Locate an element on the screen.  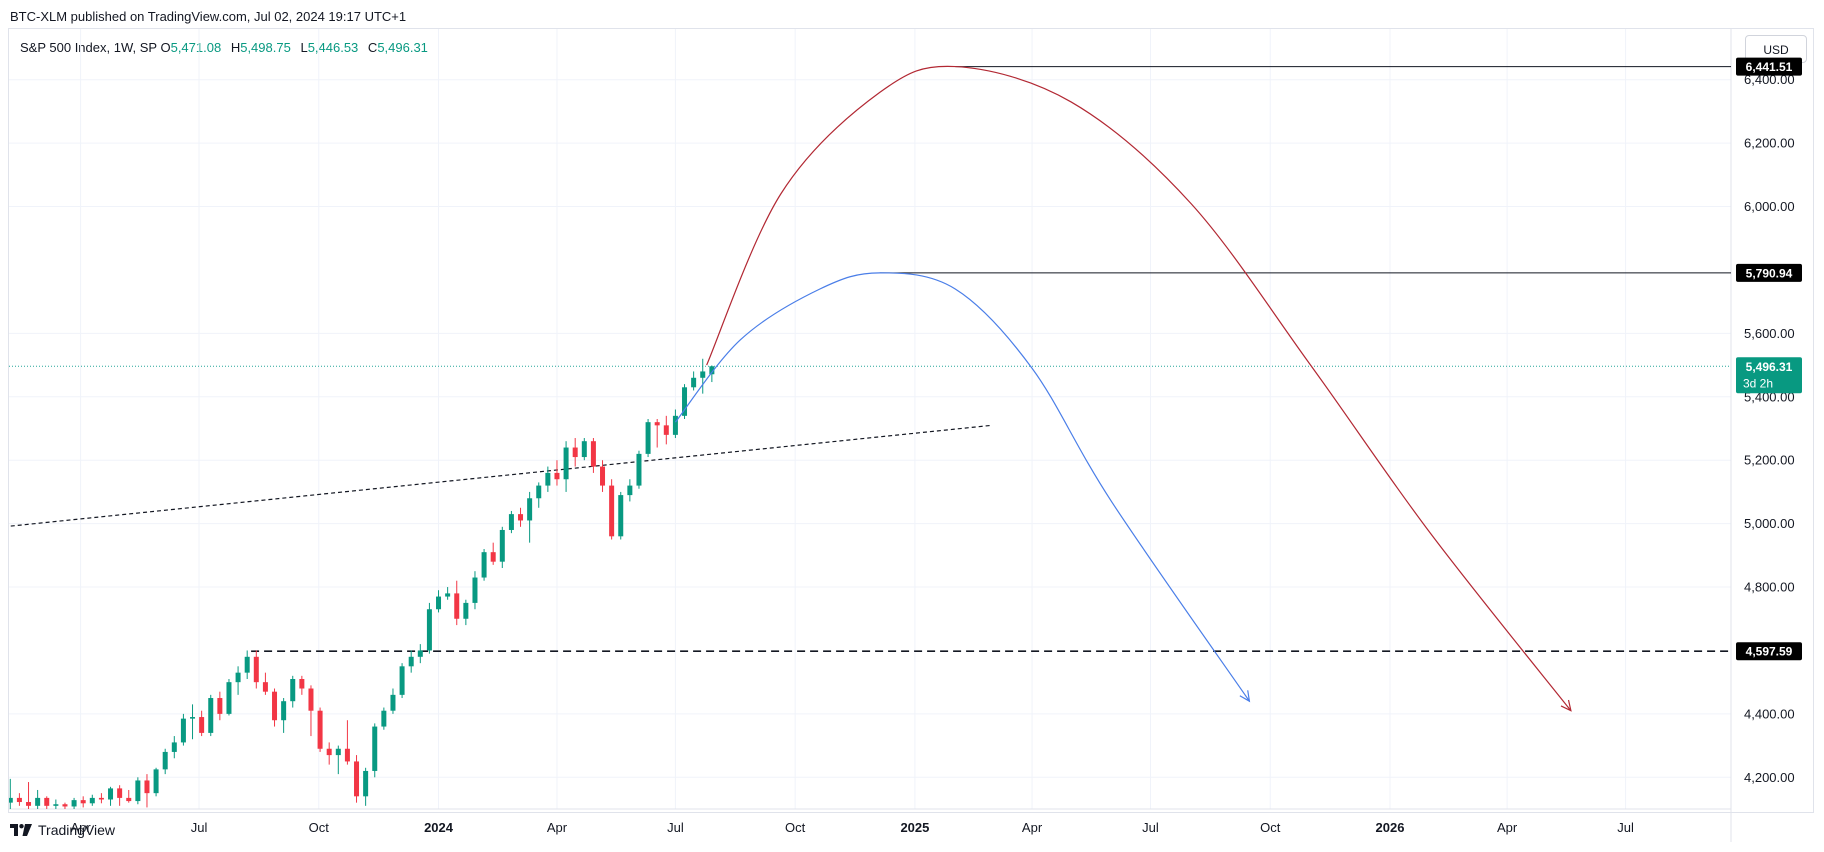
close-label: C is located at coordinates (372, 47).